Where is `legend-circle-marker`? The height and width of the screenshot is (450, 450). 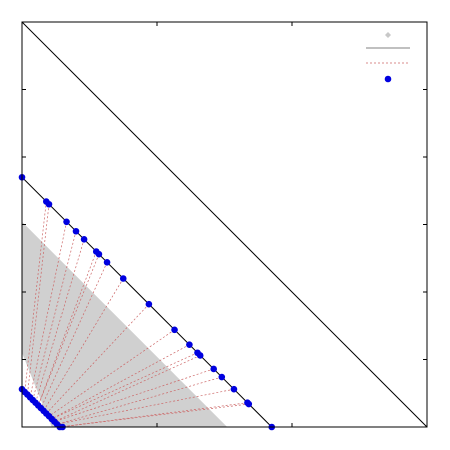 legend-circle-marker is located at coordinates (388, 79).